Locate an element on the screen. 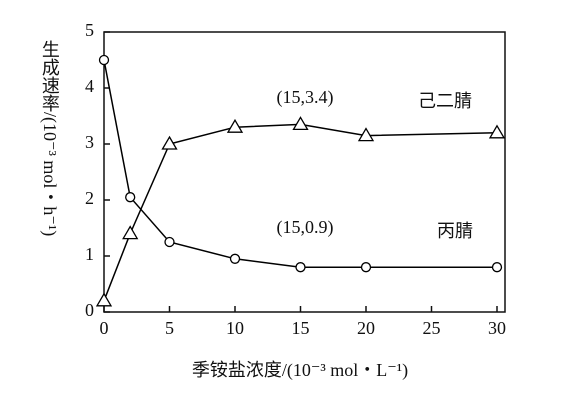 The image size is (567, 405). annotation: (15,3.4) is located at coordinates (305, 97).